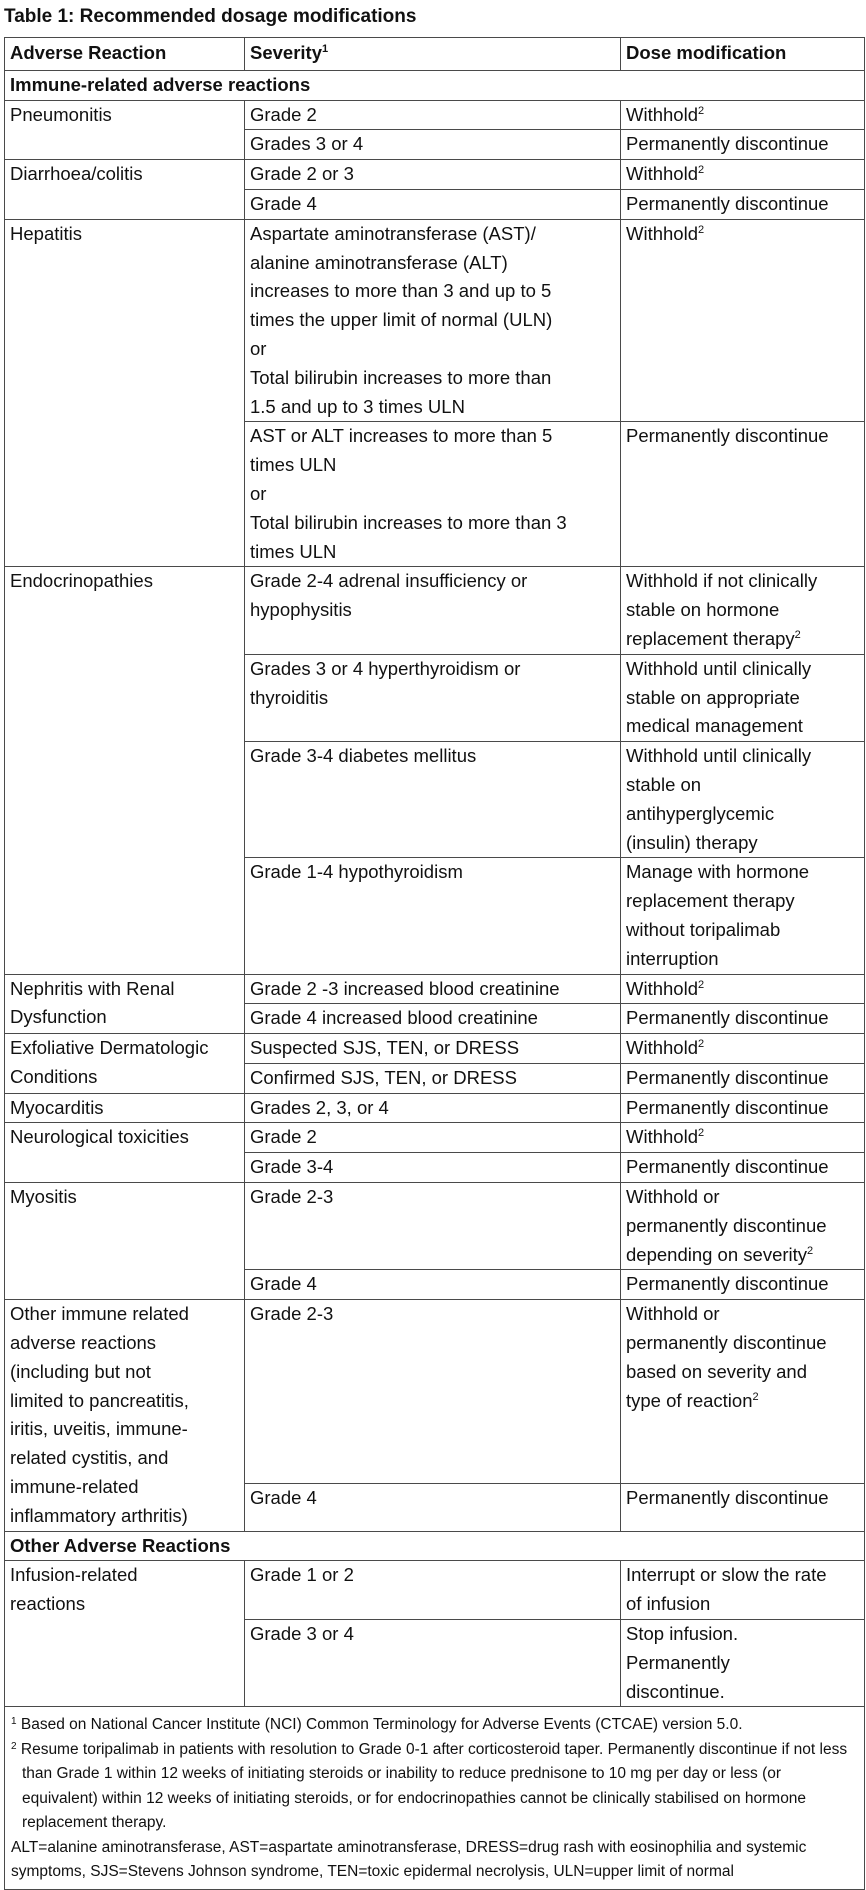  What do you see at coordinates (742, 54) in the screenshot?
I see `header-dose-modification: Dose modification` at bounding box center [742, 54].